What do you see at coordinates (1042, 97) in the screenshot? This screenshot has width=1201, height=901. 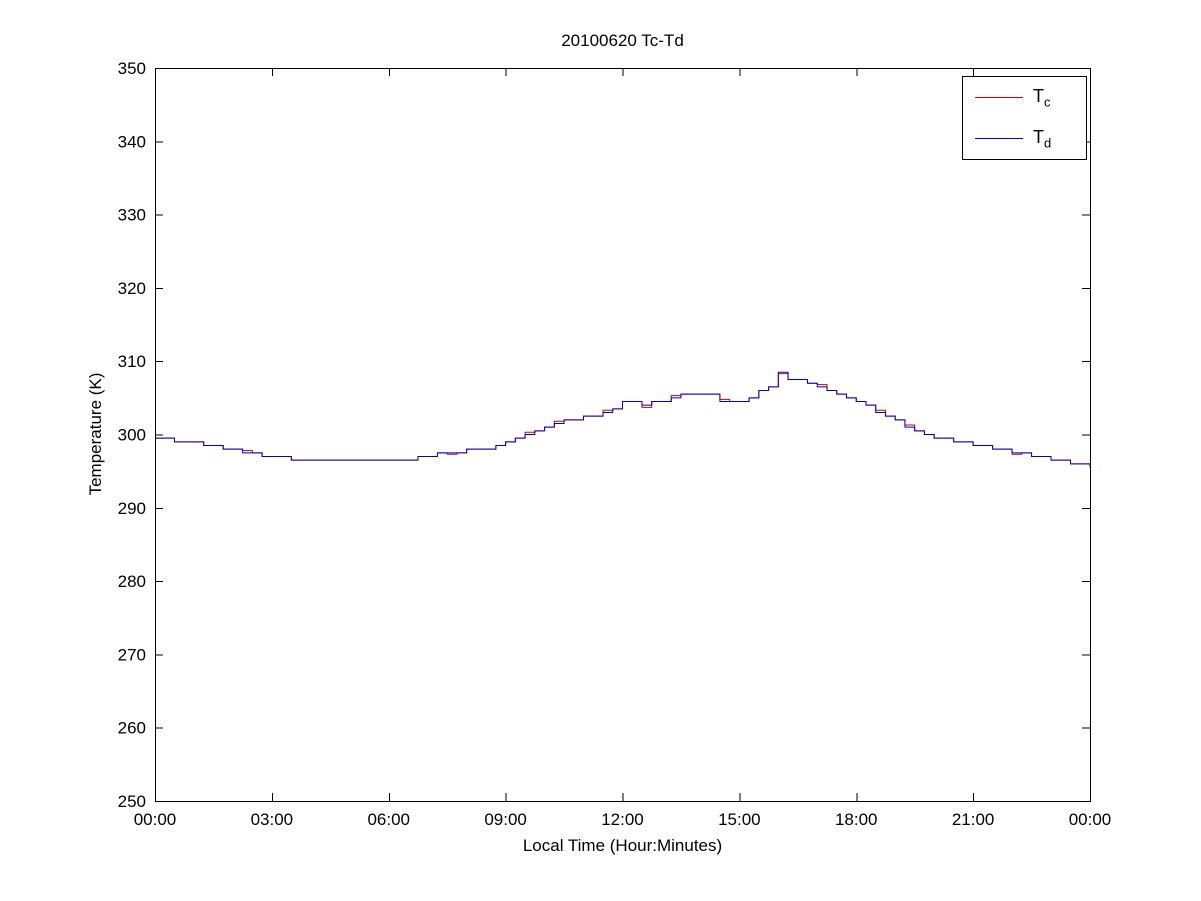 I see `legend-label-Tc: Tc` at bounding box center [1042, 97].